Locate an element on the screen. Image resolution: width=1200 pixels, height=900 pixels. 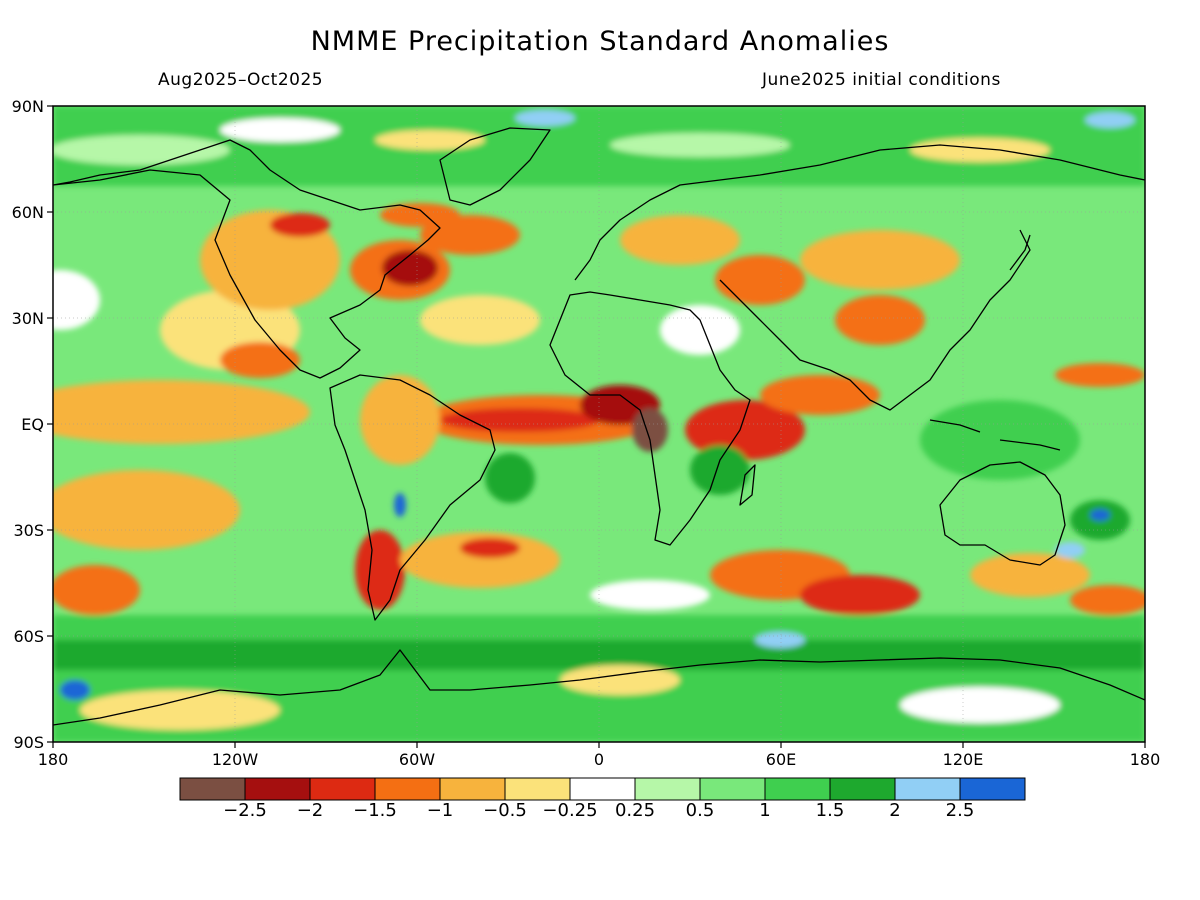
colorbar-tick-label: 0.5 is located at coordinates (700, 810).